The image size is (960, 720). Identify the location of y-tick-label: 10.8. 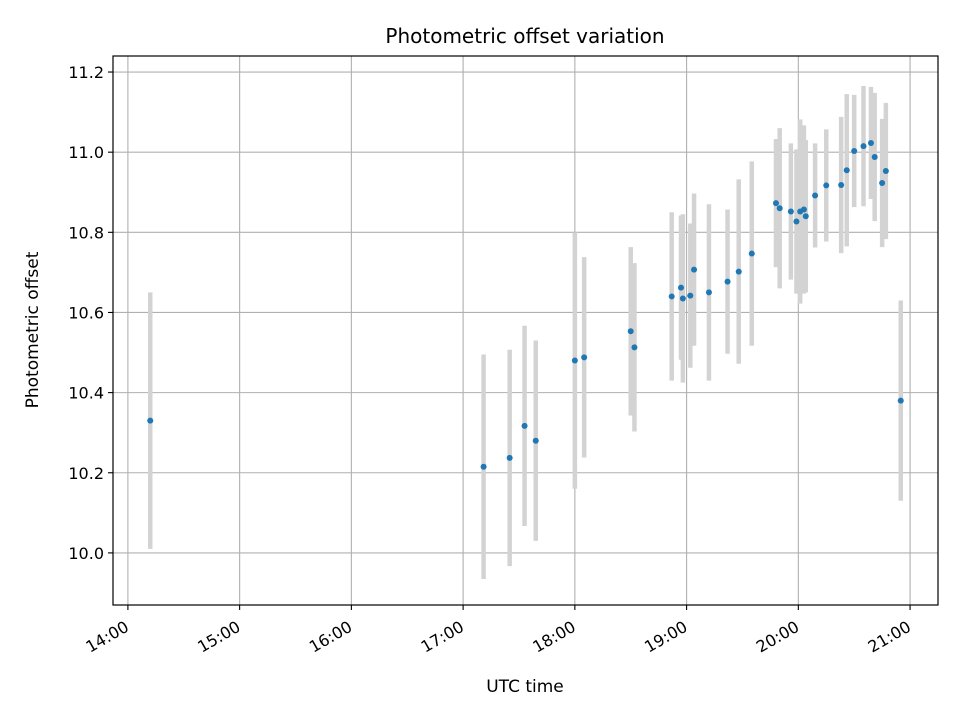
(86, 232).